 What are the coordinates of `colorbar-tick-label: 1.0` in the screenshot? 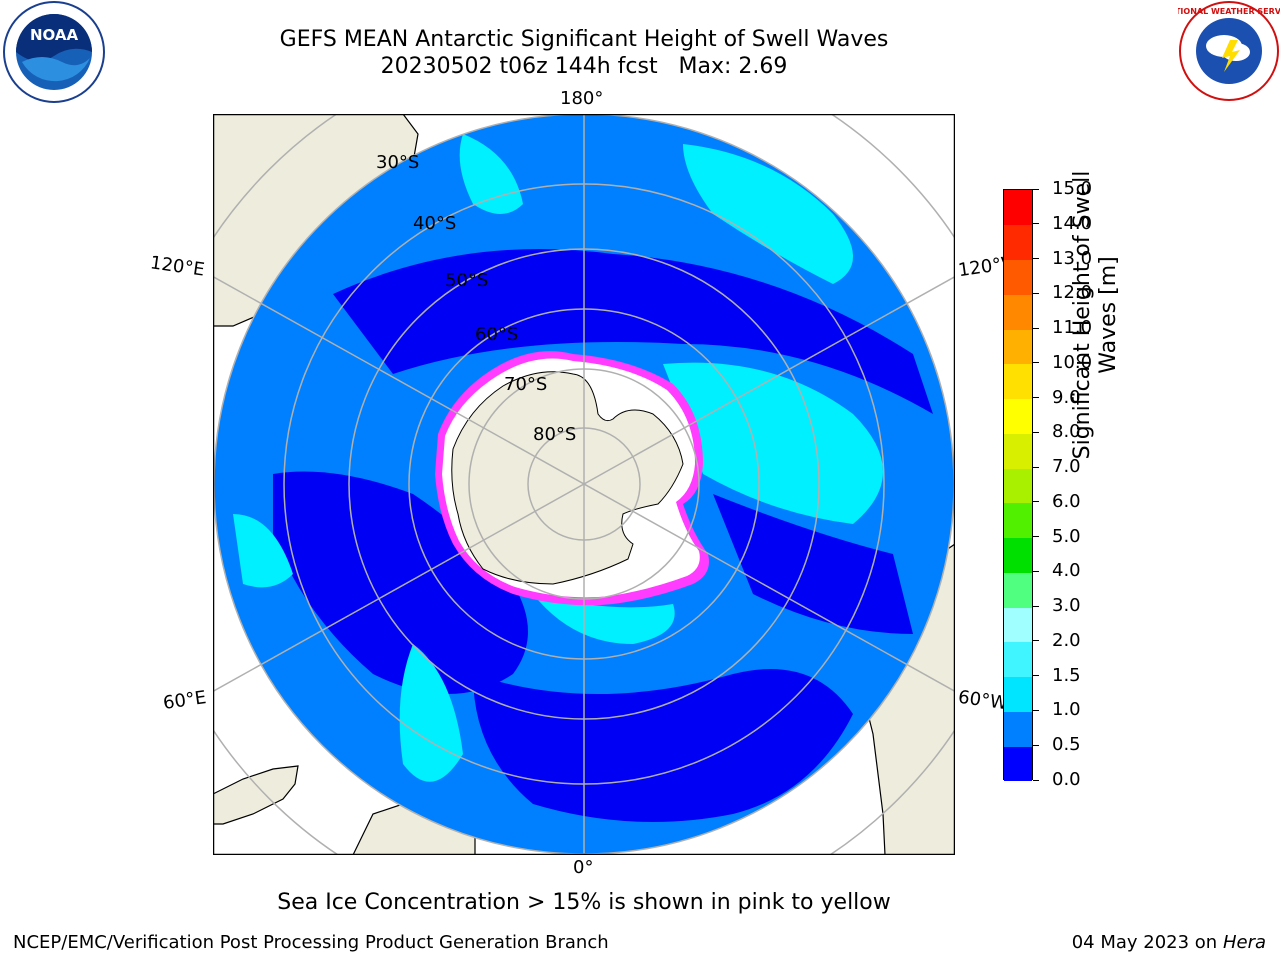 It's located at (1066, 710).